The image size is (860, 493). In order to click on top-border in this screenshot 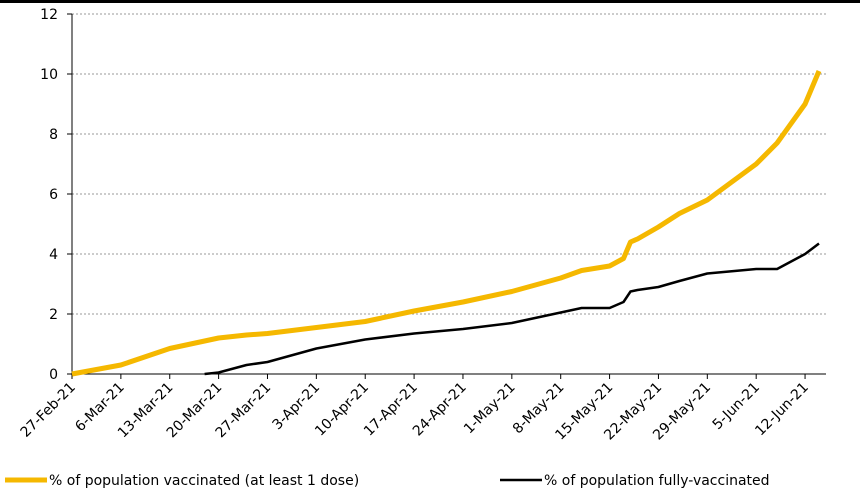, I will do `click(430, 1)`.